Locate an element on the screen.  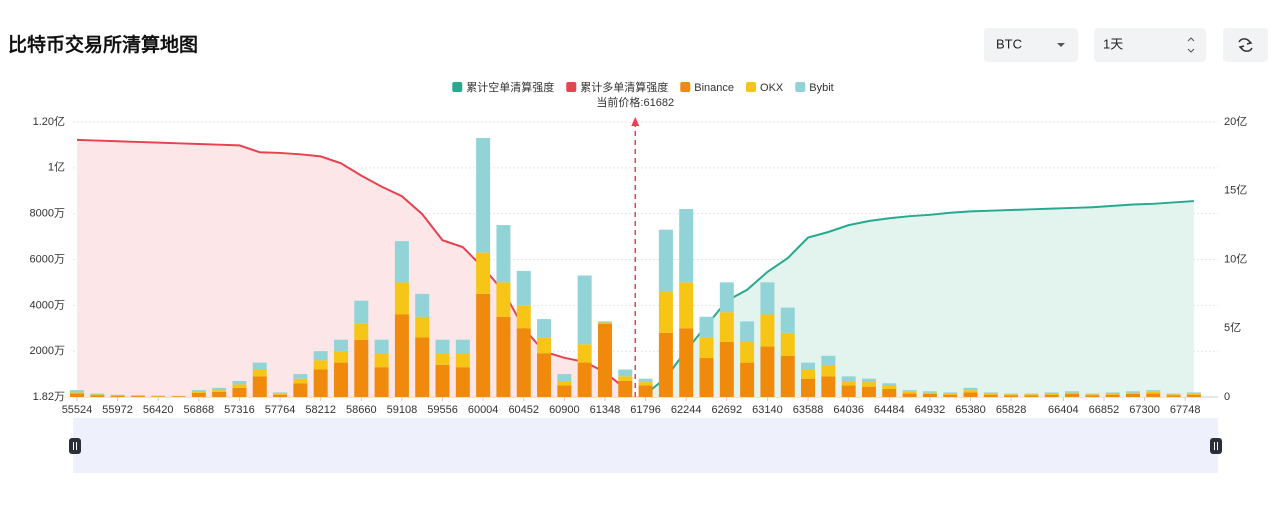
legend-label: 累计空单清算强度 is located at coordinates (510, 87).